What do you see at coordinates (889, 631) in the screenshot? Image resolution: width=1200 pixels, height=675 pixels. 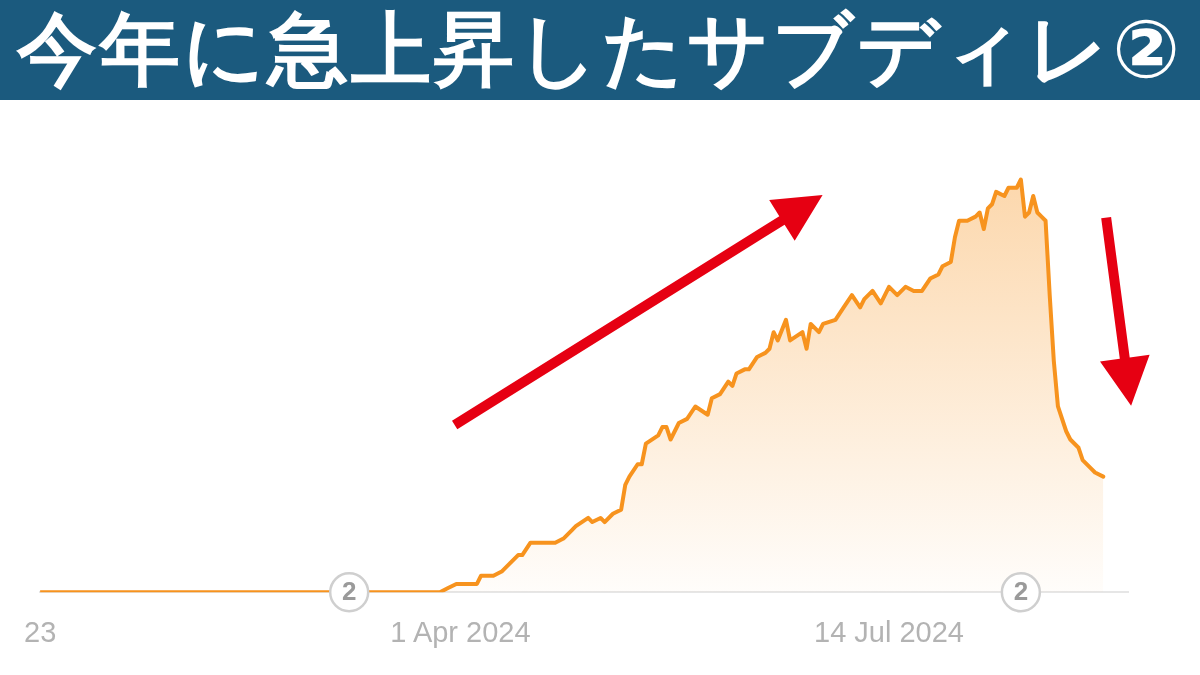 I see `x-tick-label: 14 Jul 2024` at bounding box center [889, 631].